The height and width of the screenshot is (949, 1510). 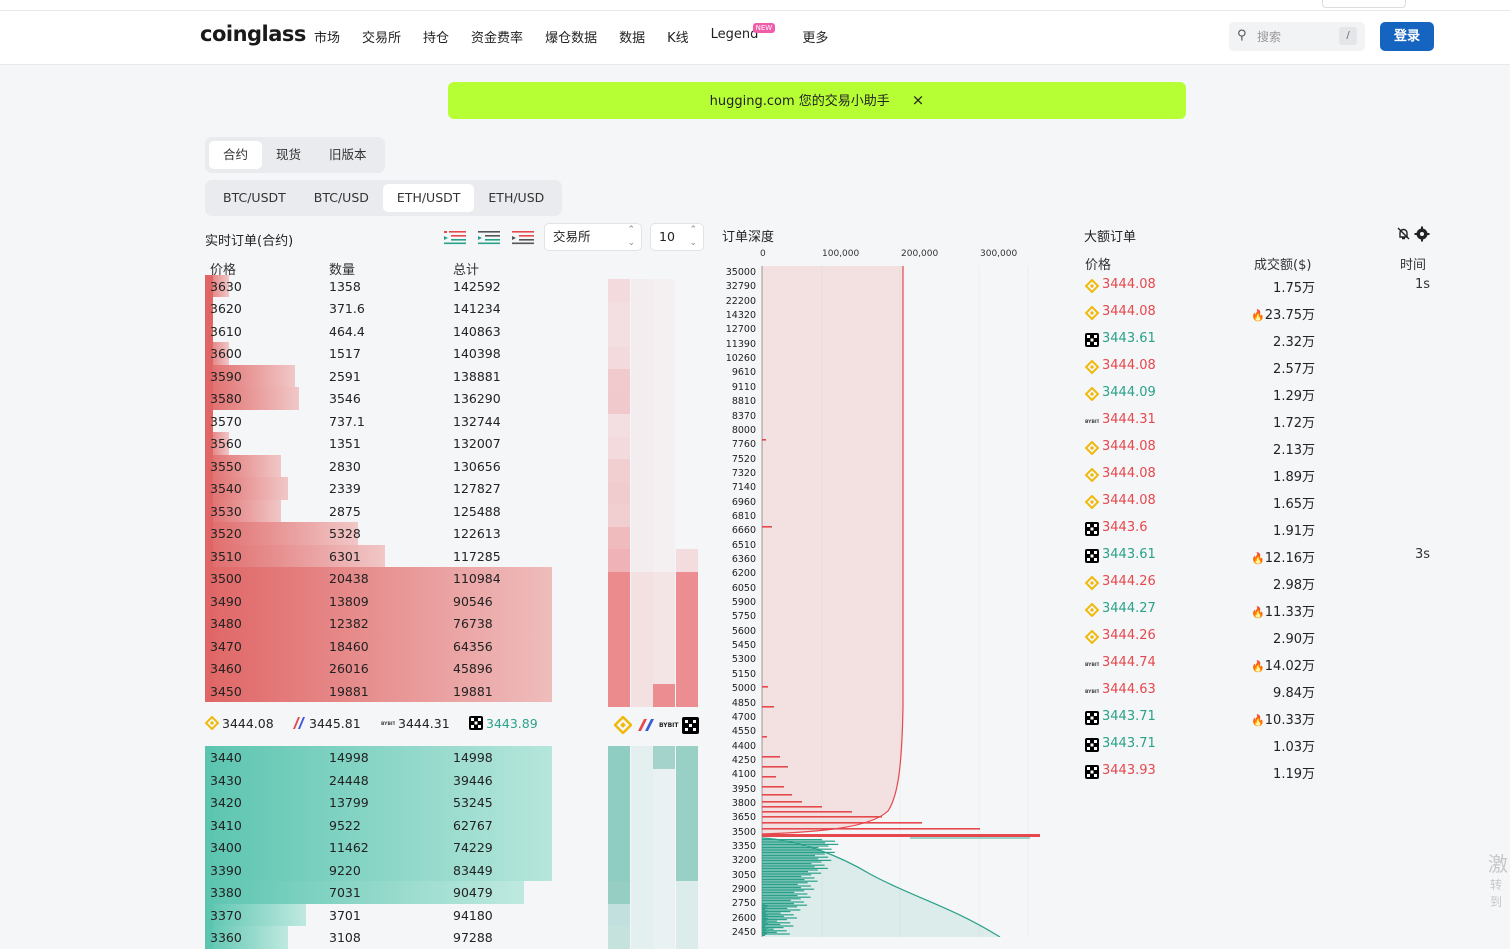 What do you see at coordinates (236, 155) in the screenshot?
I see `tab-futures: 合约` at bounding box center [236, 155].